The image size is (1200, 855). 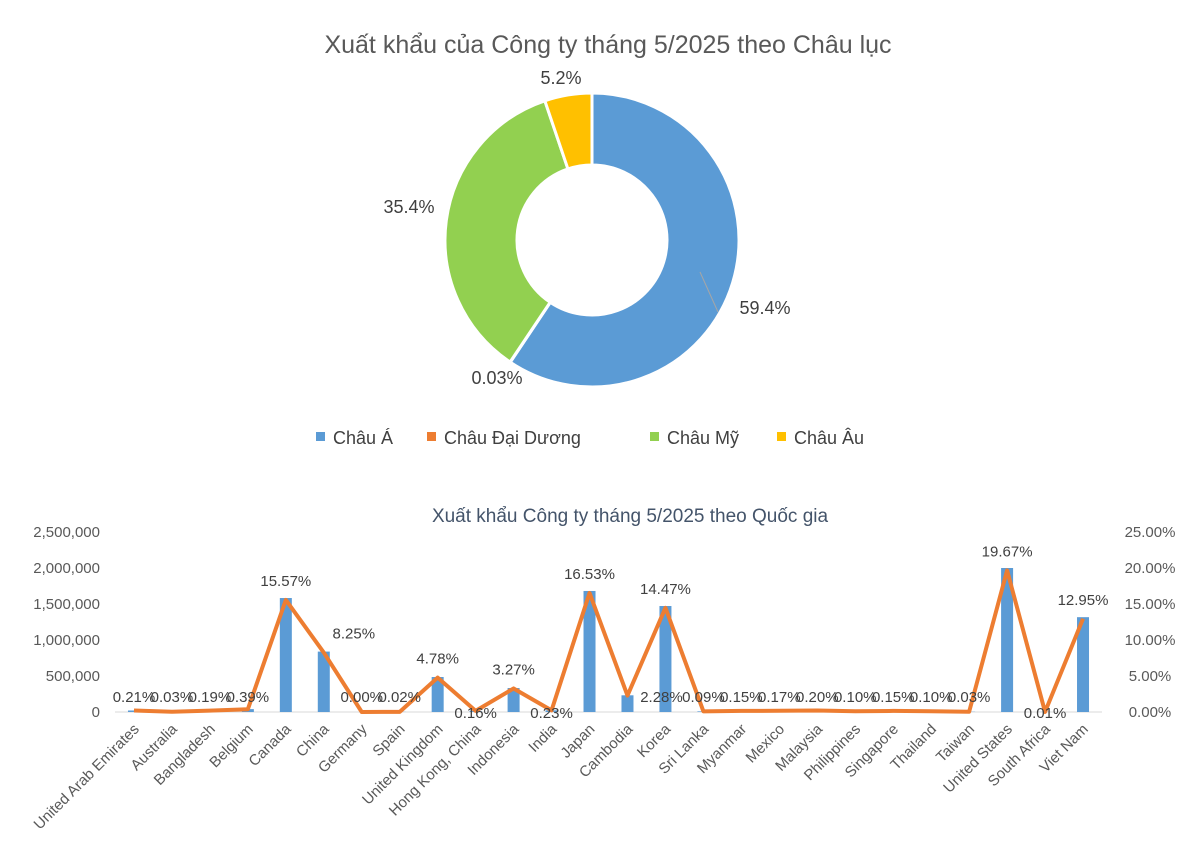 I want to click on line-data-label: 0.20%, so click(x=817, y=697).